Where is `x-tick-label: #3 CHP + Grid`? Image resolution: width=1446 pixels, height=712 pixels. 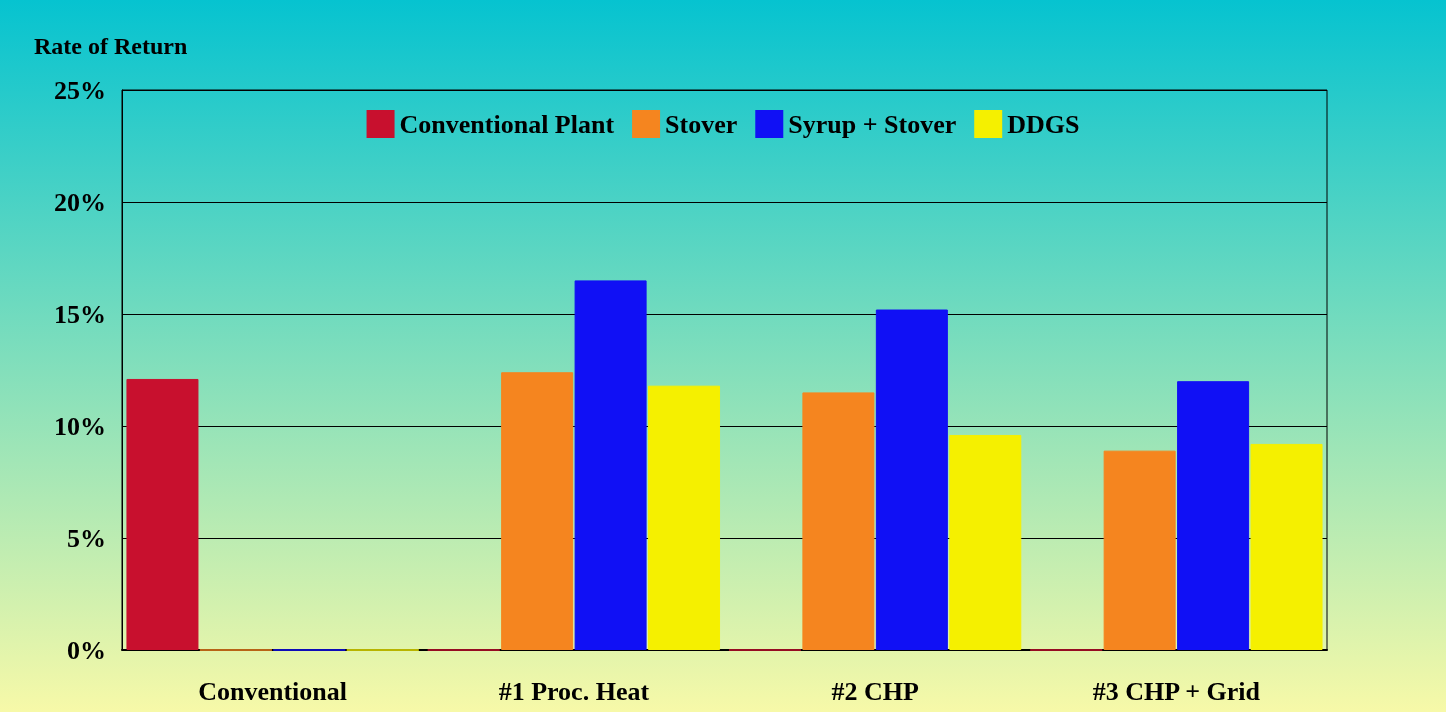 x-tick-label: #3 CHP + Grid is located at coordinates (1176, 691).